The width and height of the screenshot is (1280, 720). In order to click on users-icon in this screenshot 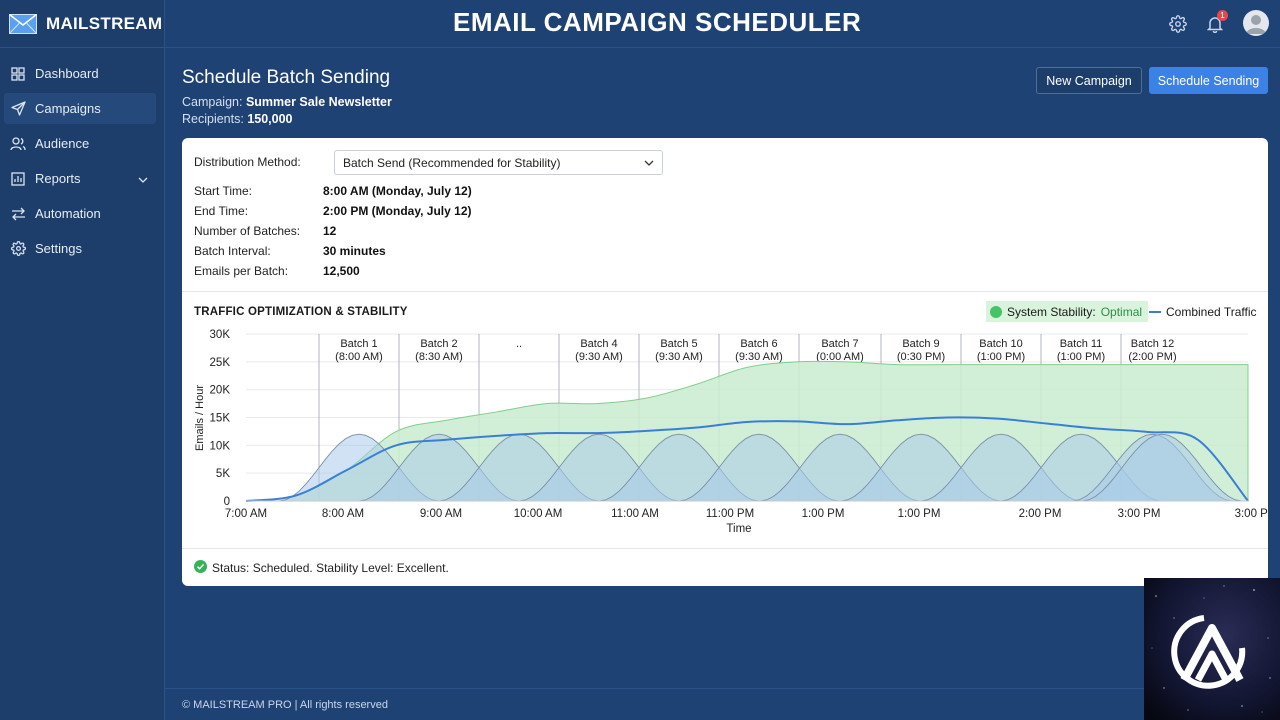, I will do `click(18, 144)`.